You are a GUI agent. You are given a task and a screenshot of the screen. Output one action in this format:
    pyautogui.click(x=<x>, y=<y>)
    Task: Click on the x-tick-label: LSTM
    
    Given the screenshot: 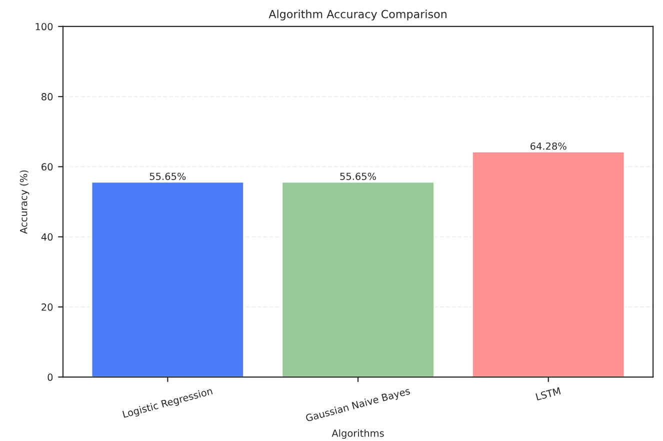 What is the action you would take?
    pyautogui.click(x=548, y=394)
    